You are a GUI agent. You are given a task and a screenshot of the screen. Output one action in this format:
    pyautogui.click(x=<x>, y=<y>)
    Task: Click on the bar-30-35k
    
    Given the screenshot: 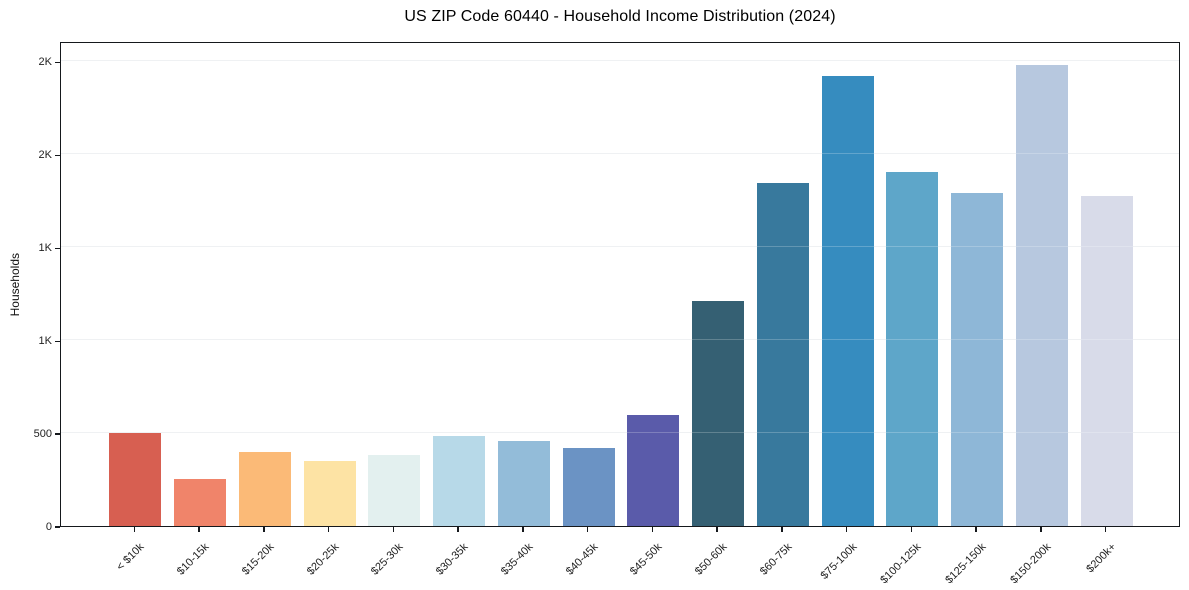 What is the action you would take?
    pyautogui.click(x=459, y=480)
    